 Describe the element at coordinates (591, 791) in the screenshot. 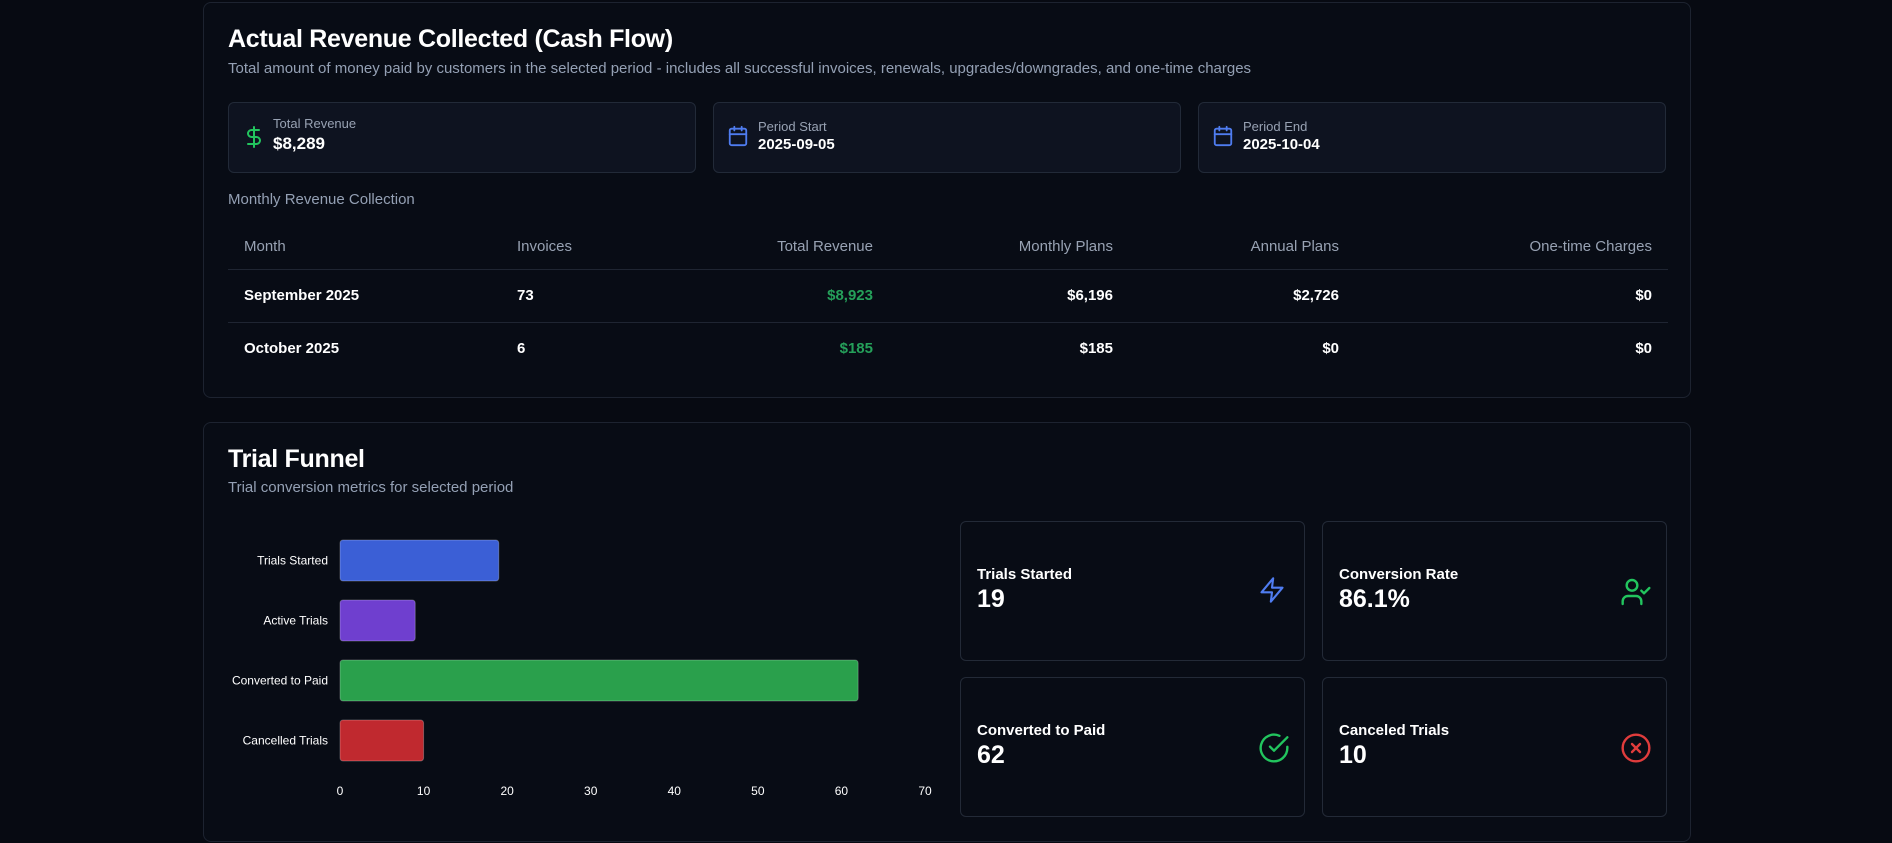

I see `x-tick-label: 30` at that location.